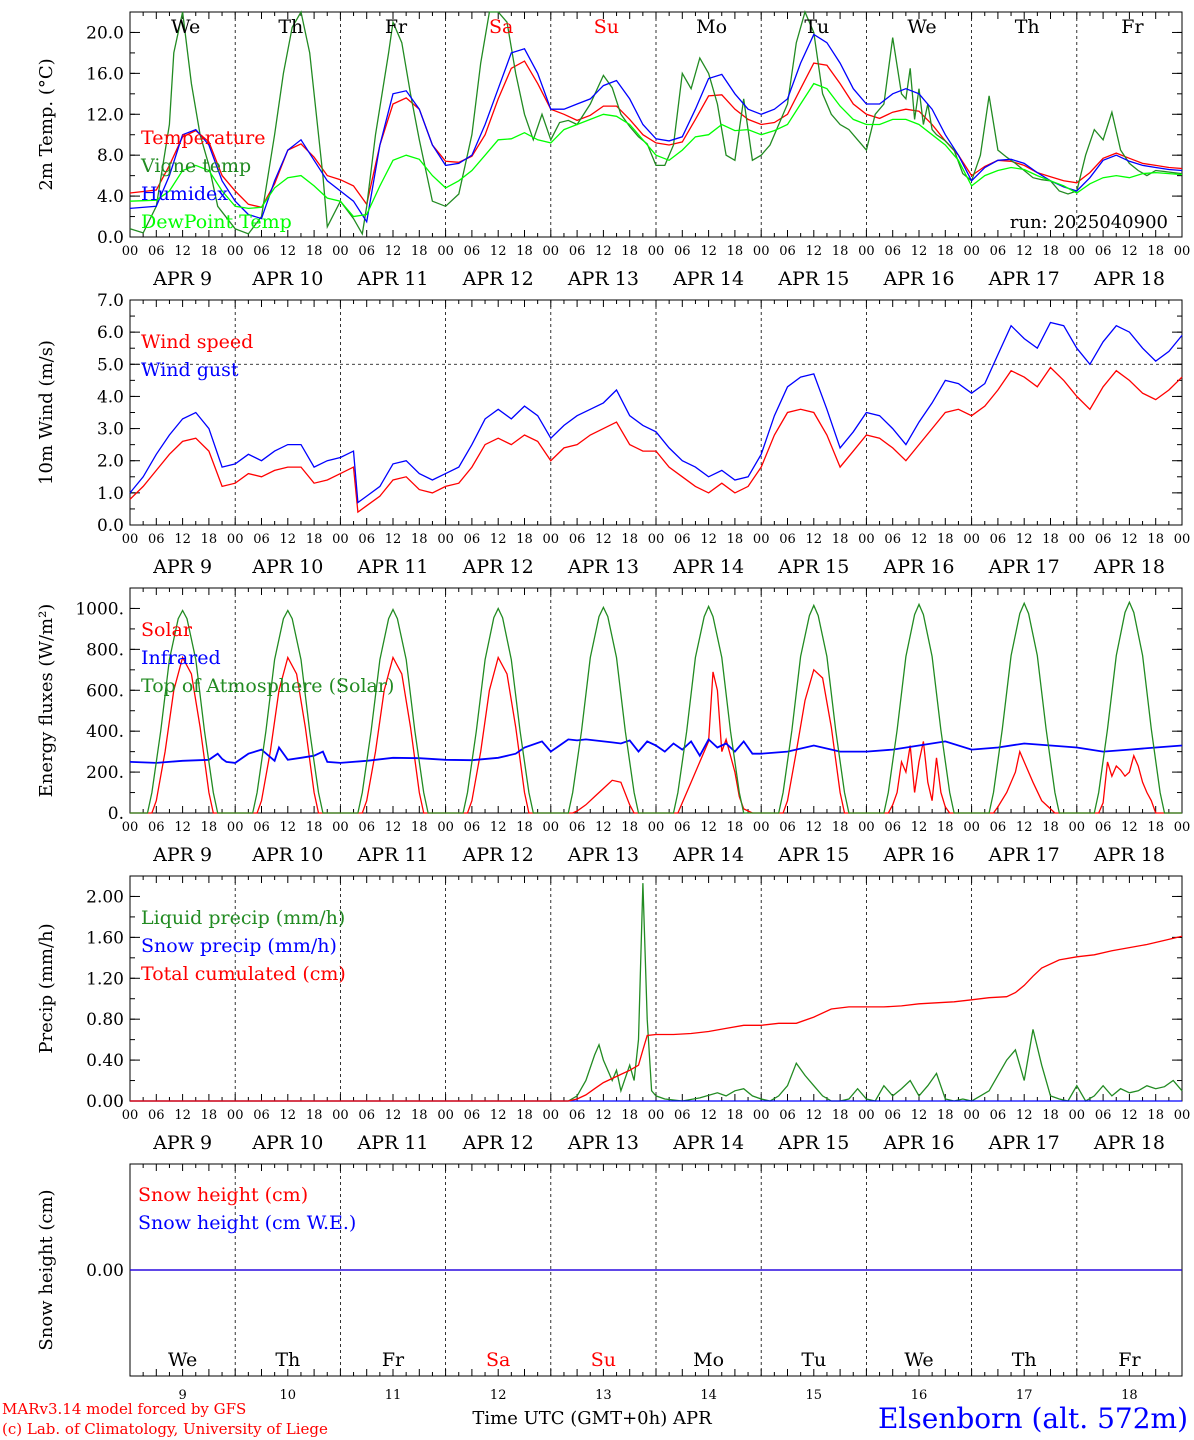 The image size is (1194, 1440). What do you see at coordinates (105, 115) in the screenshot?
I see `y-tick-label: 12.0` at bounding box center [105, 115].